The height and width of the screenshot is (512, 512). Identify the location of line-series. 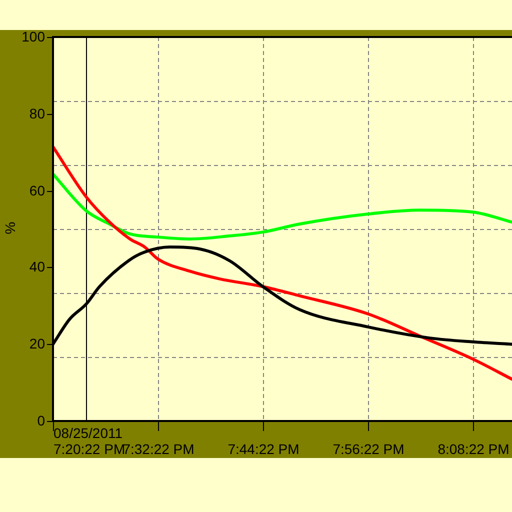
(282, 206).